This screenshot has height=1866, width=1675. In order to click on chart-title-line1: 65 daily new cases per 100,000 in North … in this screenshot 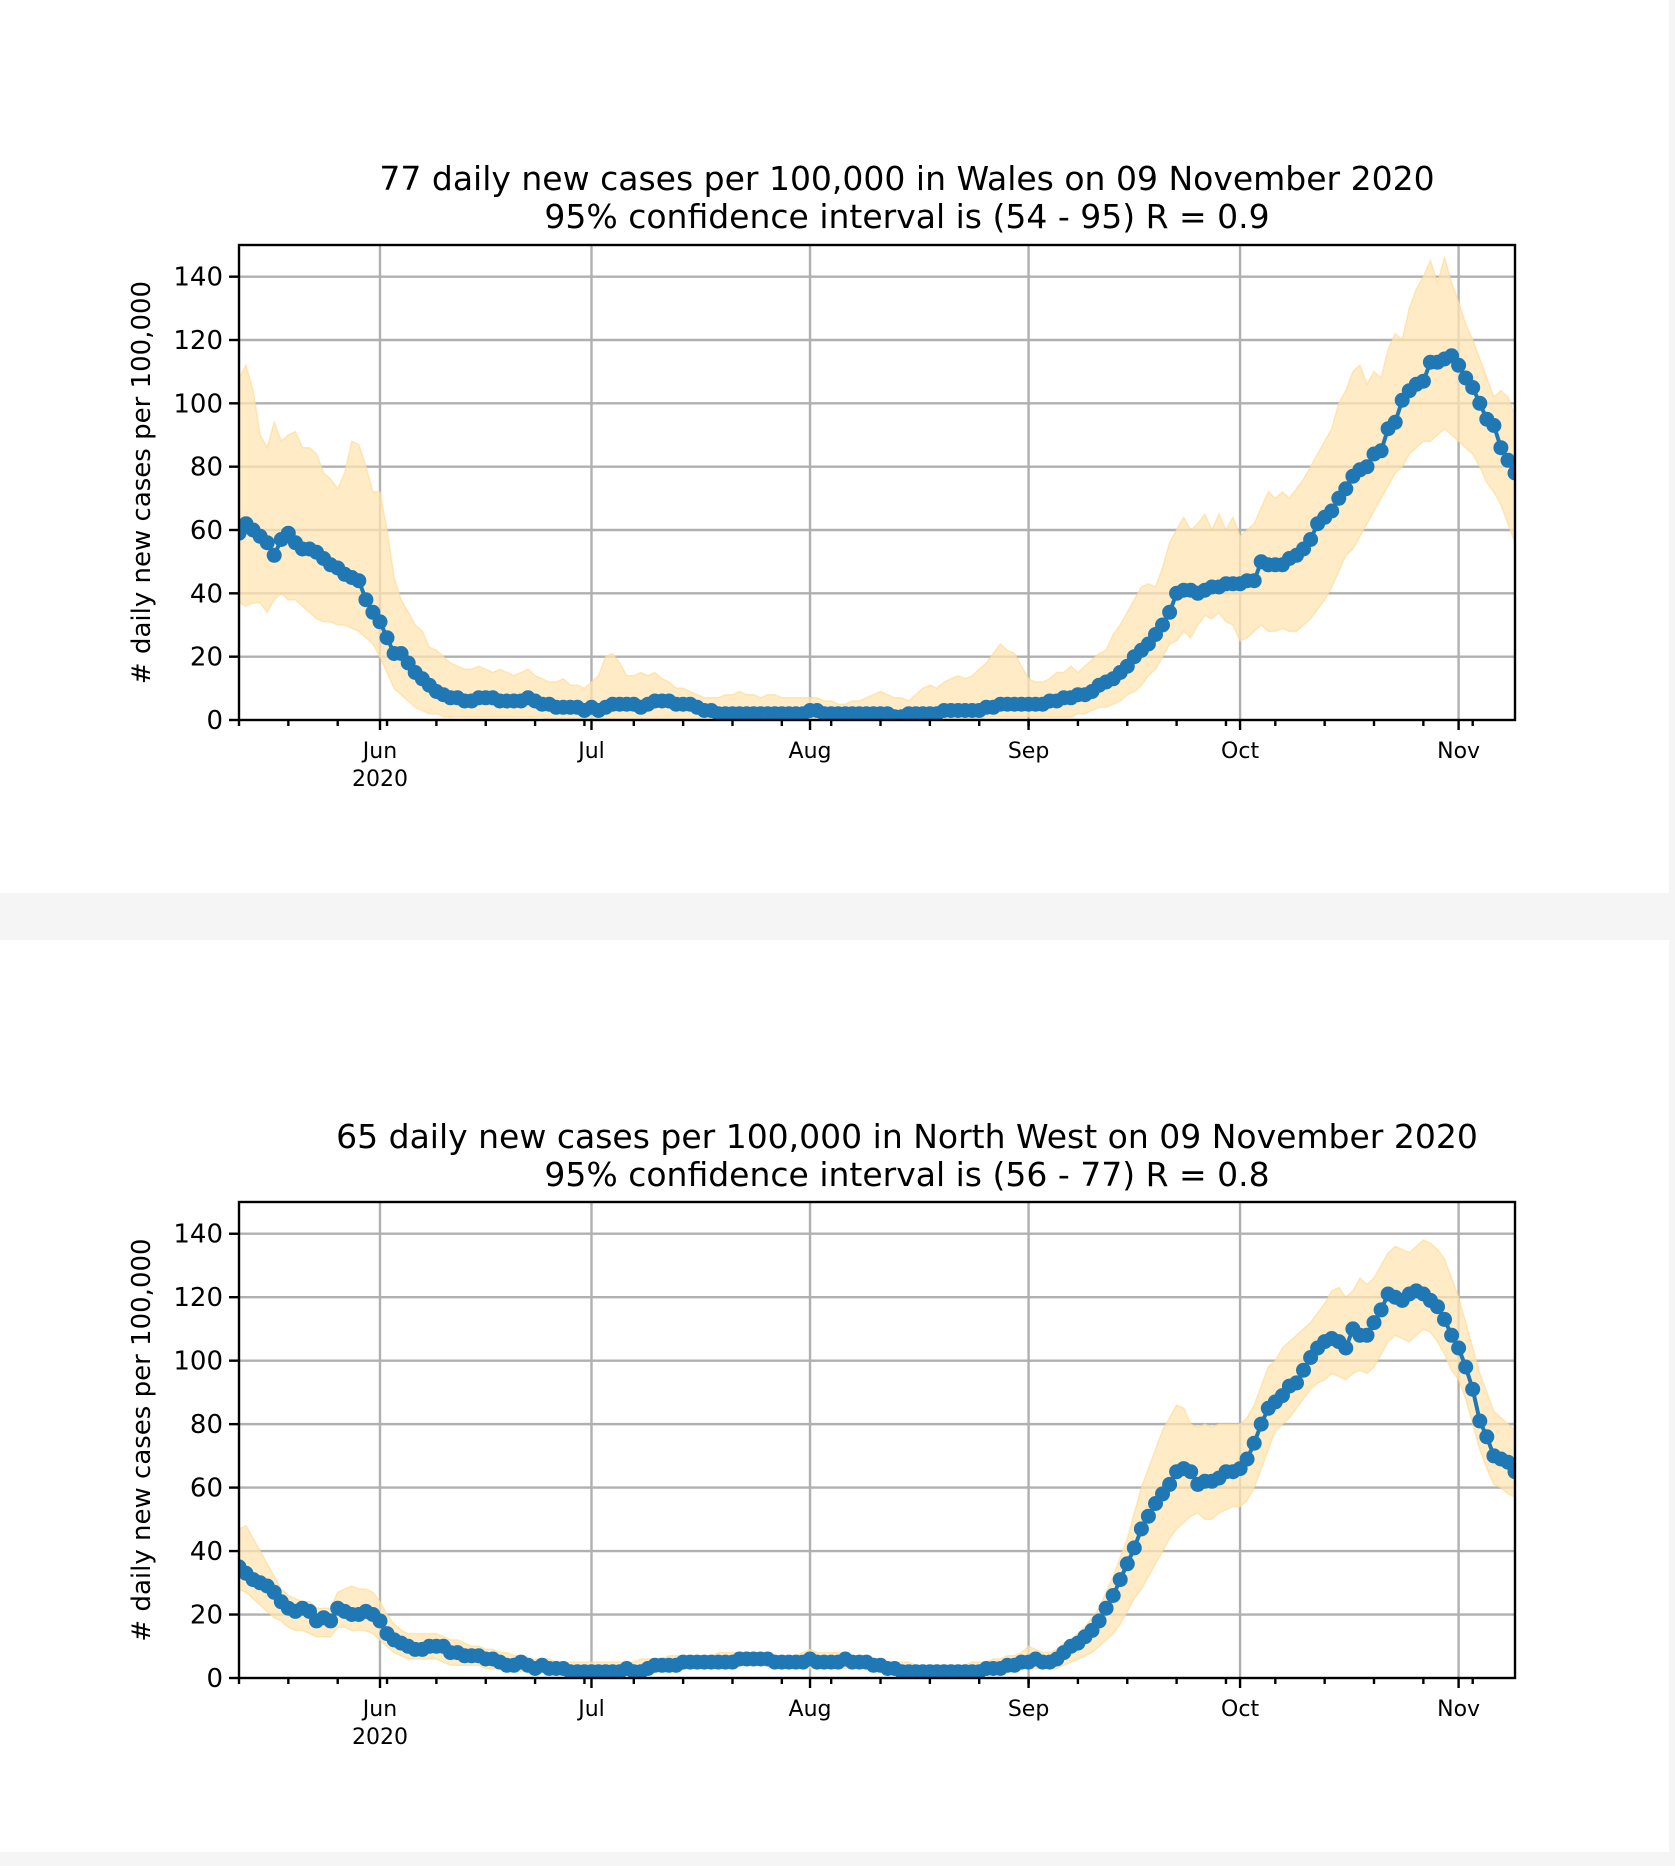, I will do `click(907, 1136)`.